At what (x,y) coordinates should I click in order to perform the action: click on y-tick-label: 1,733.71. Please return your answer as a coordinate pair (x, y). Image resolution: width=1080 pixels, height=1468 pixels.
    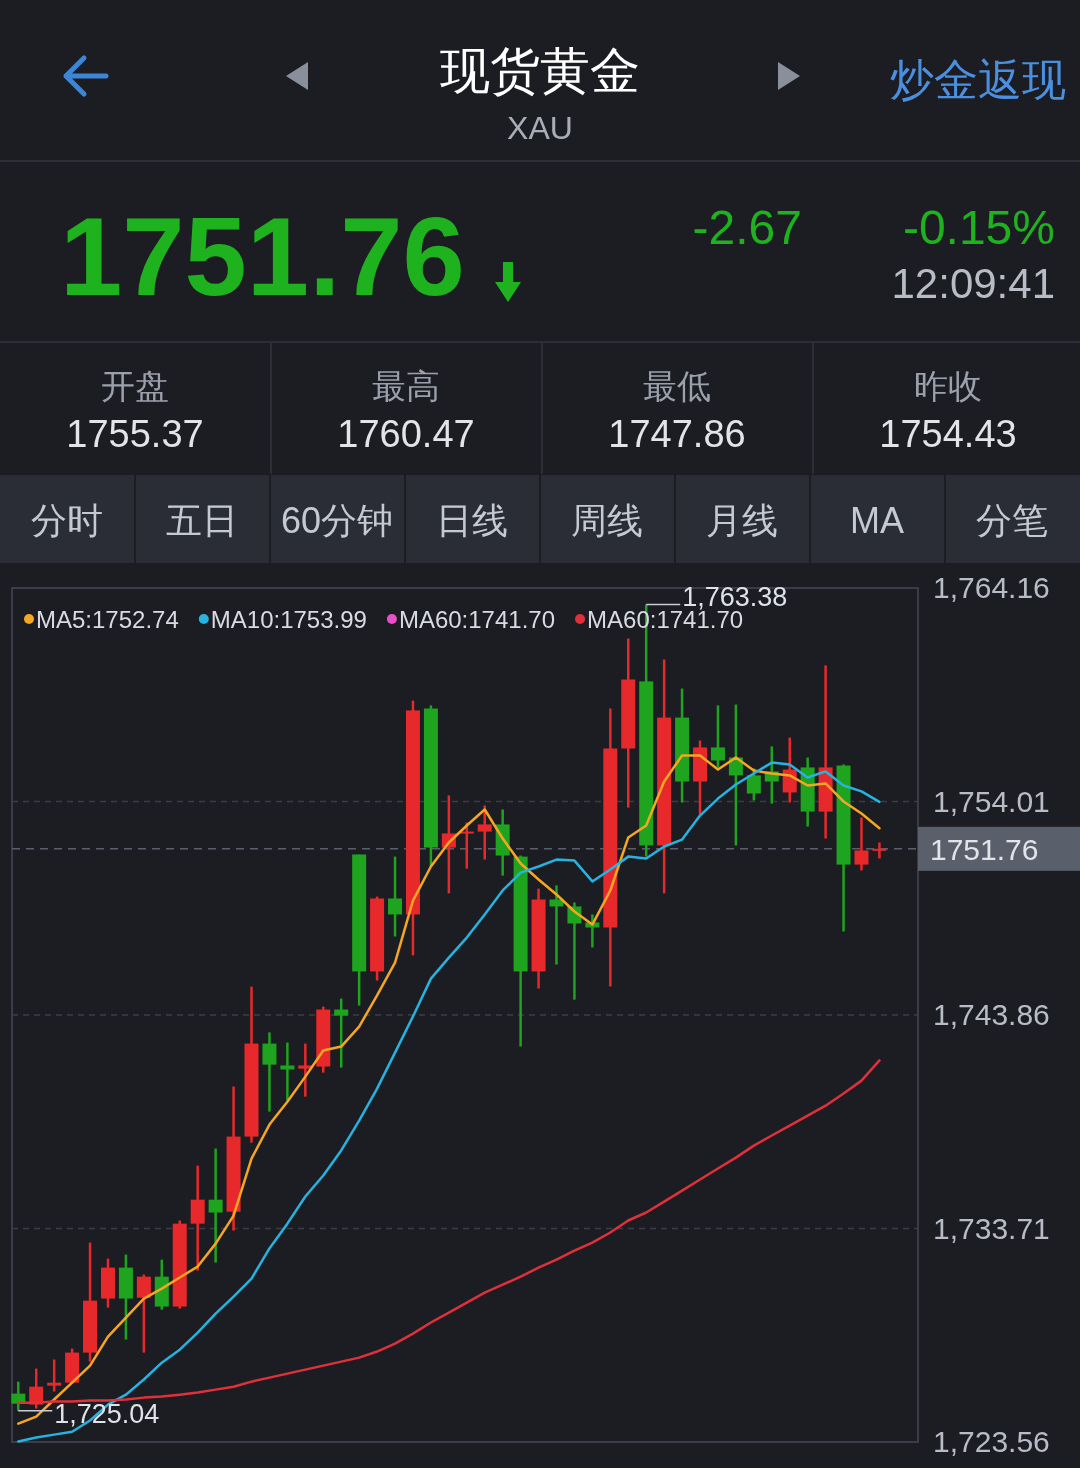
    Looking at the image, I should click on (991, 1228).